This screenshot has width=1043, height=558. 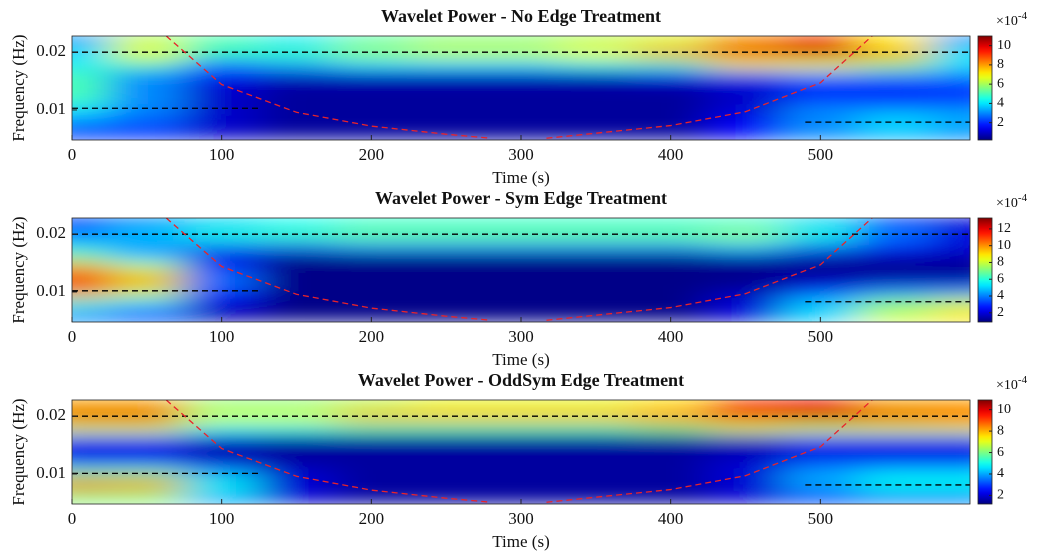 What do you see at coordinates (1000, 312) in the screenshot?
I see `colorbar-tick-label: 2` at bounding box center [1000, 312].